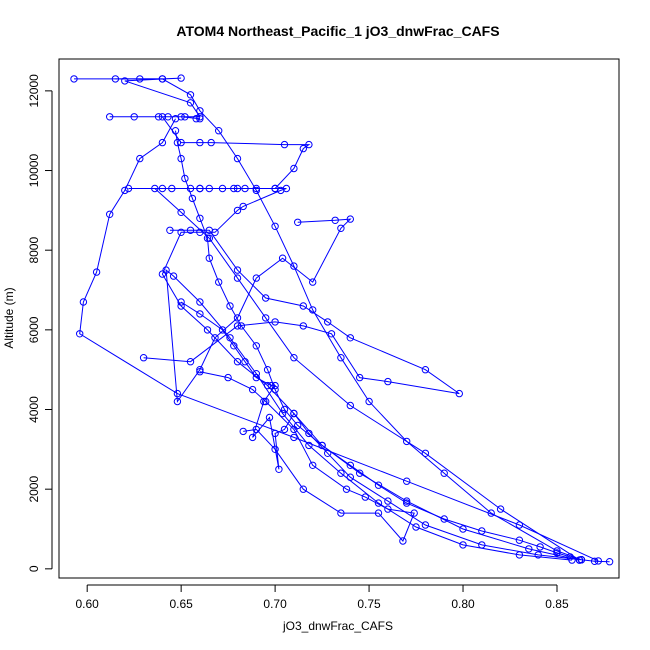  I want to click on series-line, so click(301, 312).